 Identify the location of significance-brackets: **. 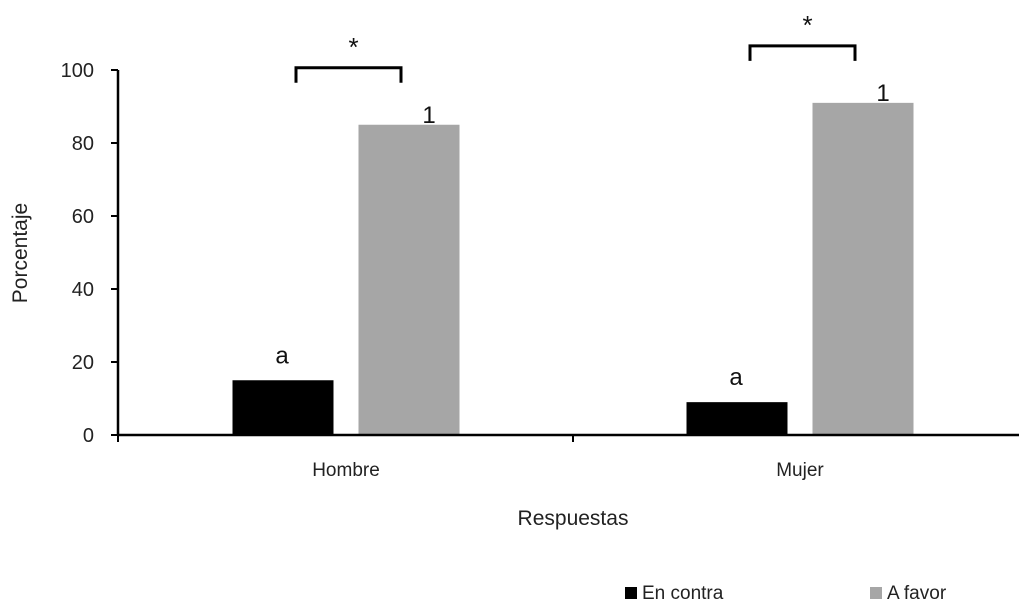
(575, 46).